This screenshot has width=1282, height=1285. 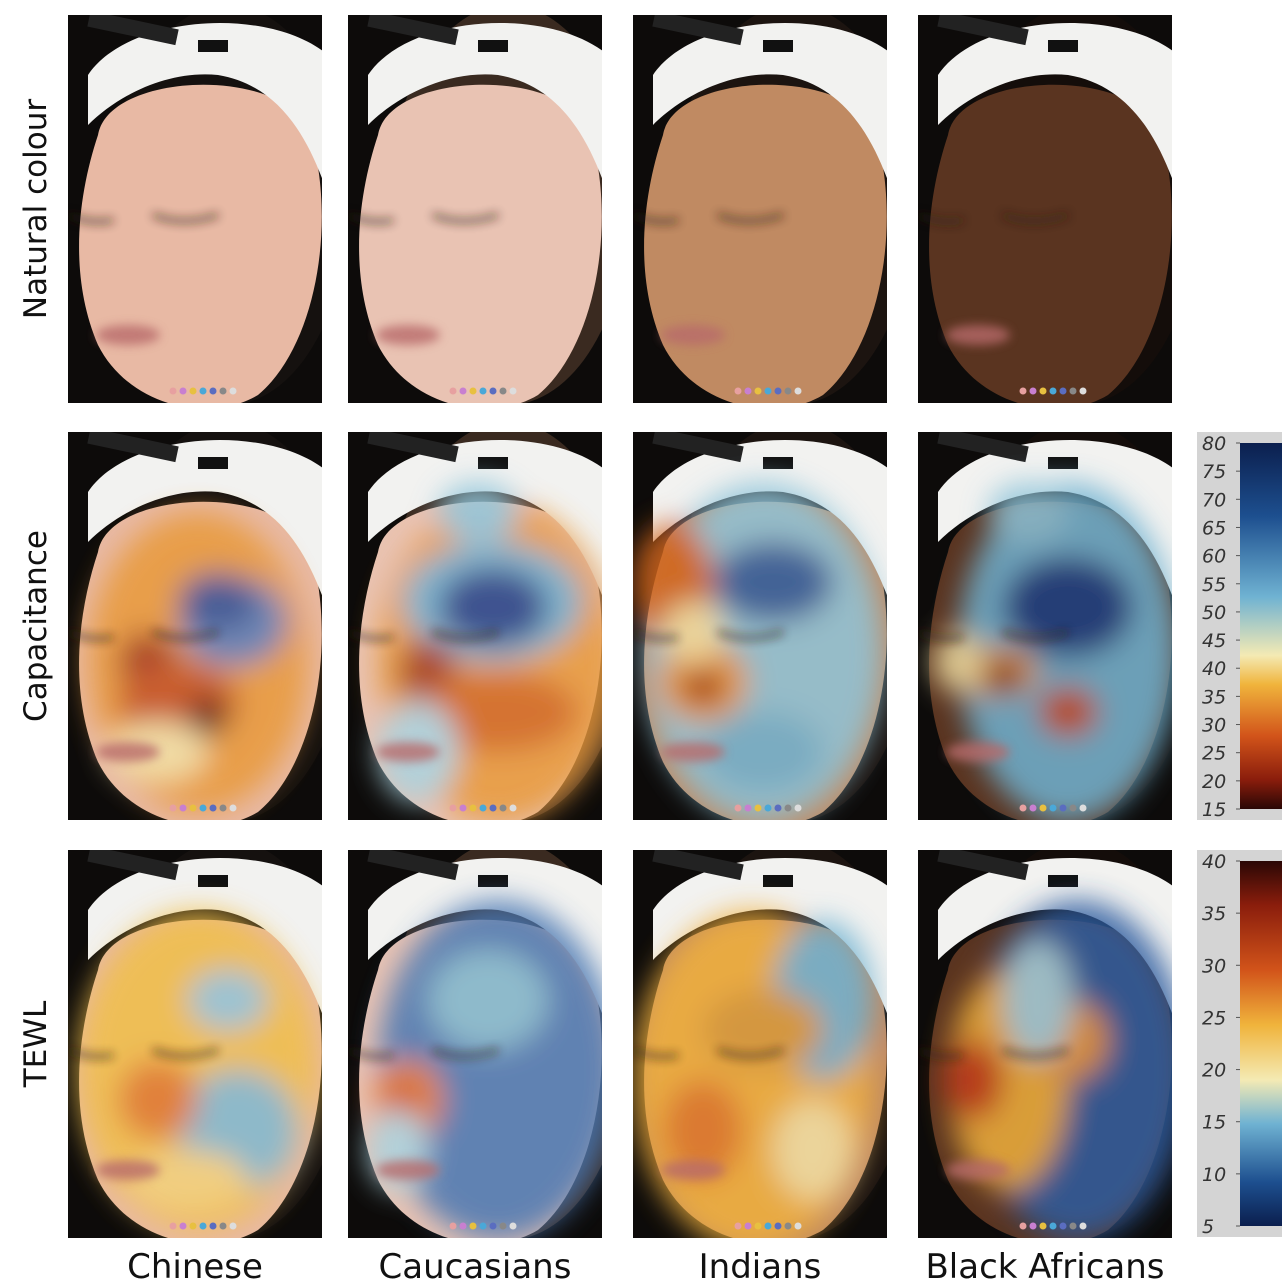 What do you see at coordinates (1044, 1266) in the screenshot?
I see `column-label: Black Africans` at bounding box center [1044, 1266].